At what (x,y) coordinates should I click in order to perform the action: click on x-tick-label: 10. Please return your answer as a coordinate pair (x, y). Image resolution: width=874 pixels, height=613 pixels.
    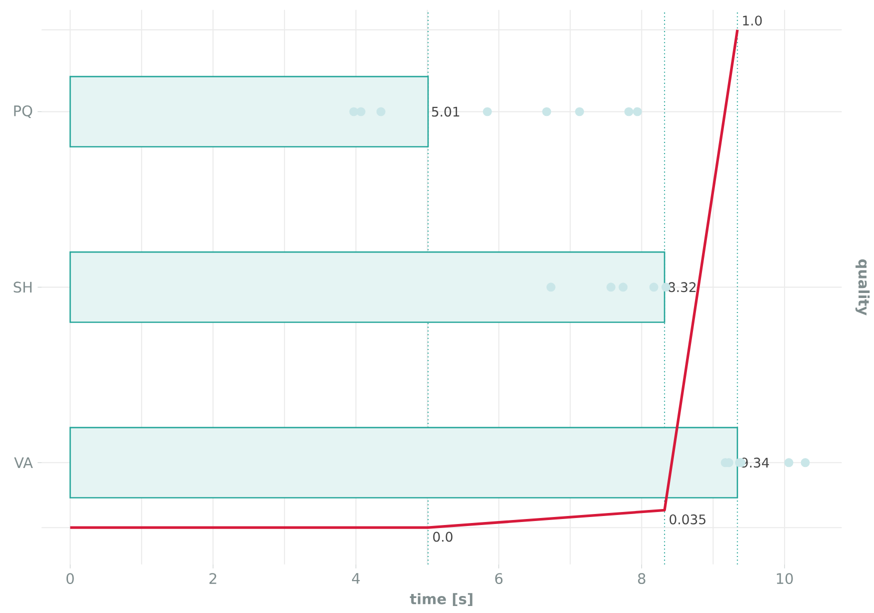
    Looking at the image, I should click on (784, 578).